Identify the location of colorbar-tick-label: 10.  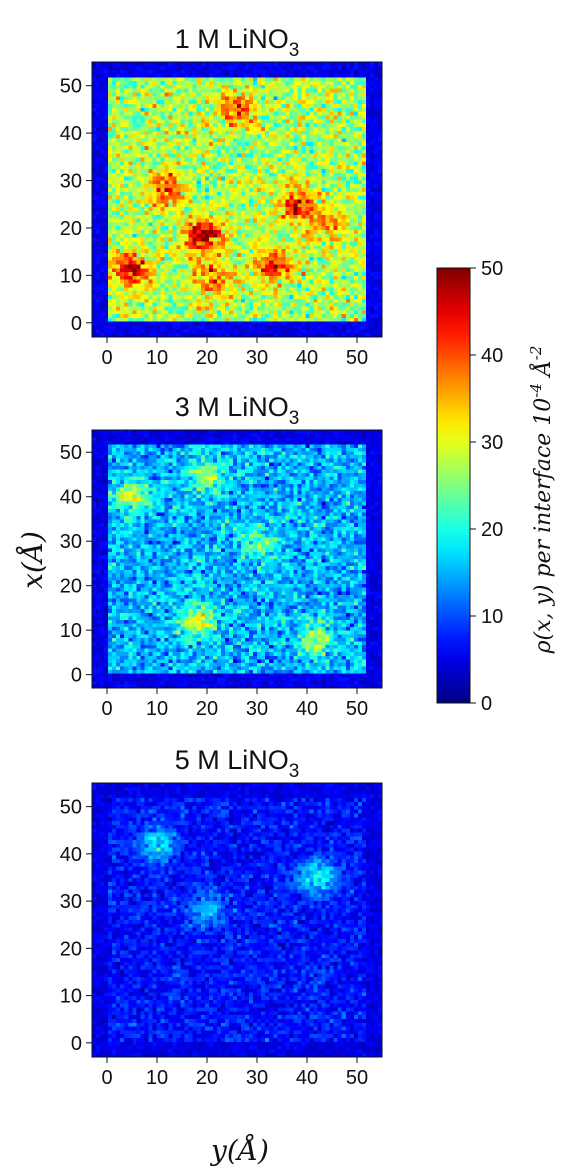
(492, 617).